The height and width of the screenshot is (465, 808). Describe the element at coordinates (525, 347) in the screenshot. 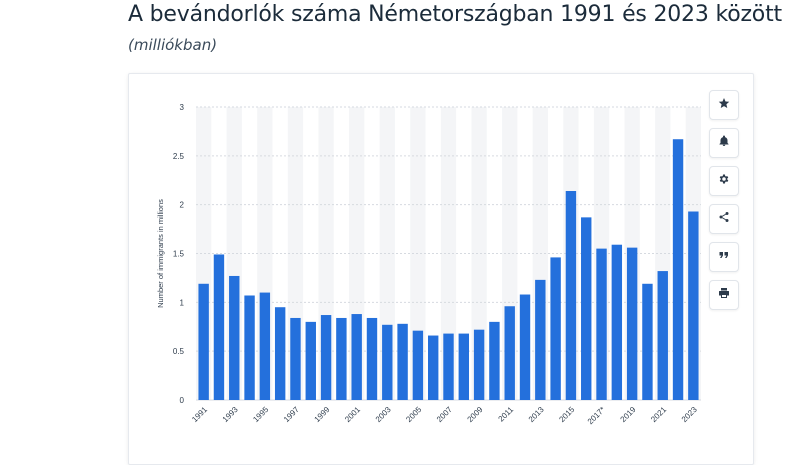

I see `bar-2012` at that location.